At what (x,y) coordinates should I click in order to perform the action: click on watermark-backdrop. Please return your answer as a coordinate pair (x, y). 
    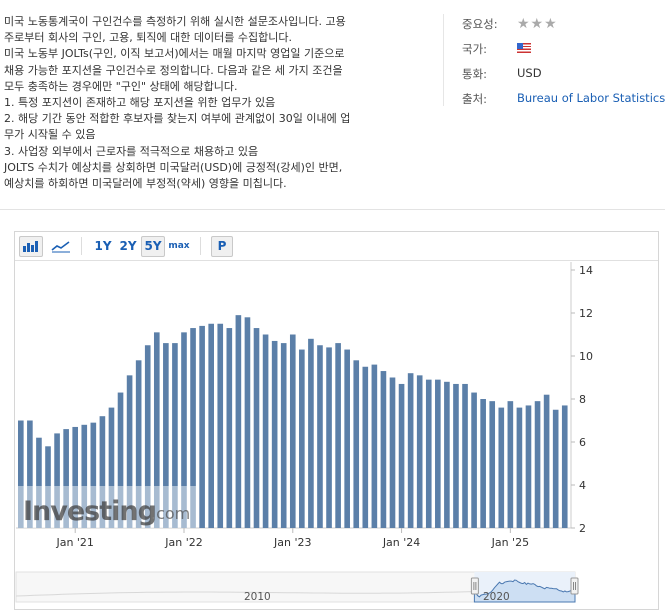
    Looking at the image, I should click on (107, 507).